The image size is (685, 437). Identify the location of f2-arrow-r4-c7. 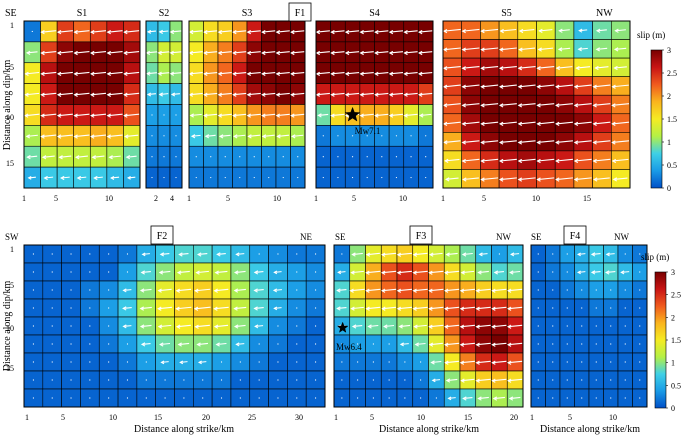
(145, 308).